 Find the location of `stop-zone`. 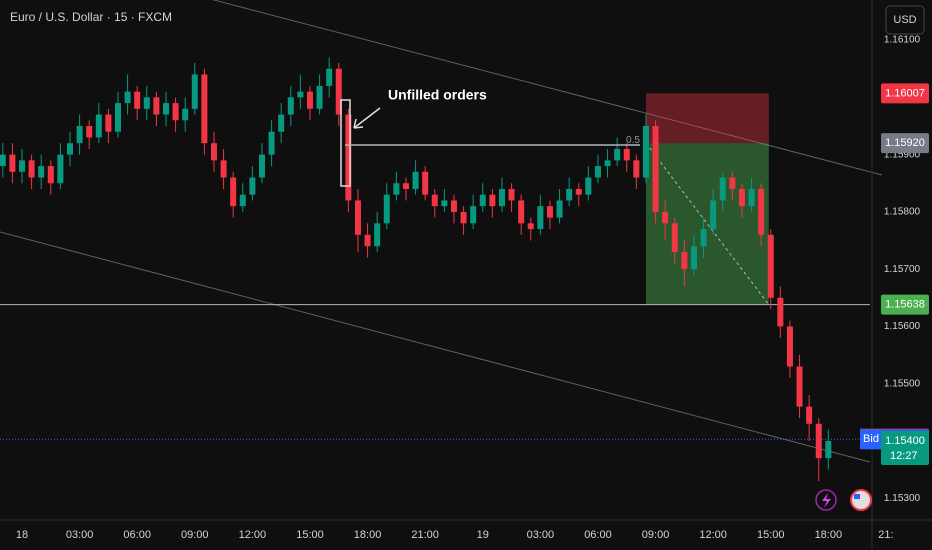

stop-zone is located at coordinates (707, 118).